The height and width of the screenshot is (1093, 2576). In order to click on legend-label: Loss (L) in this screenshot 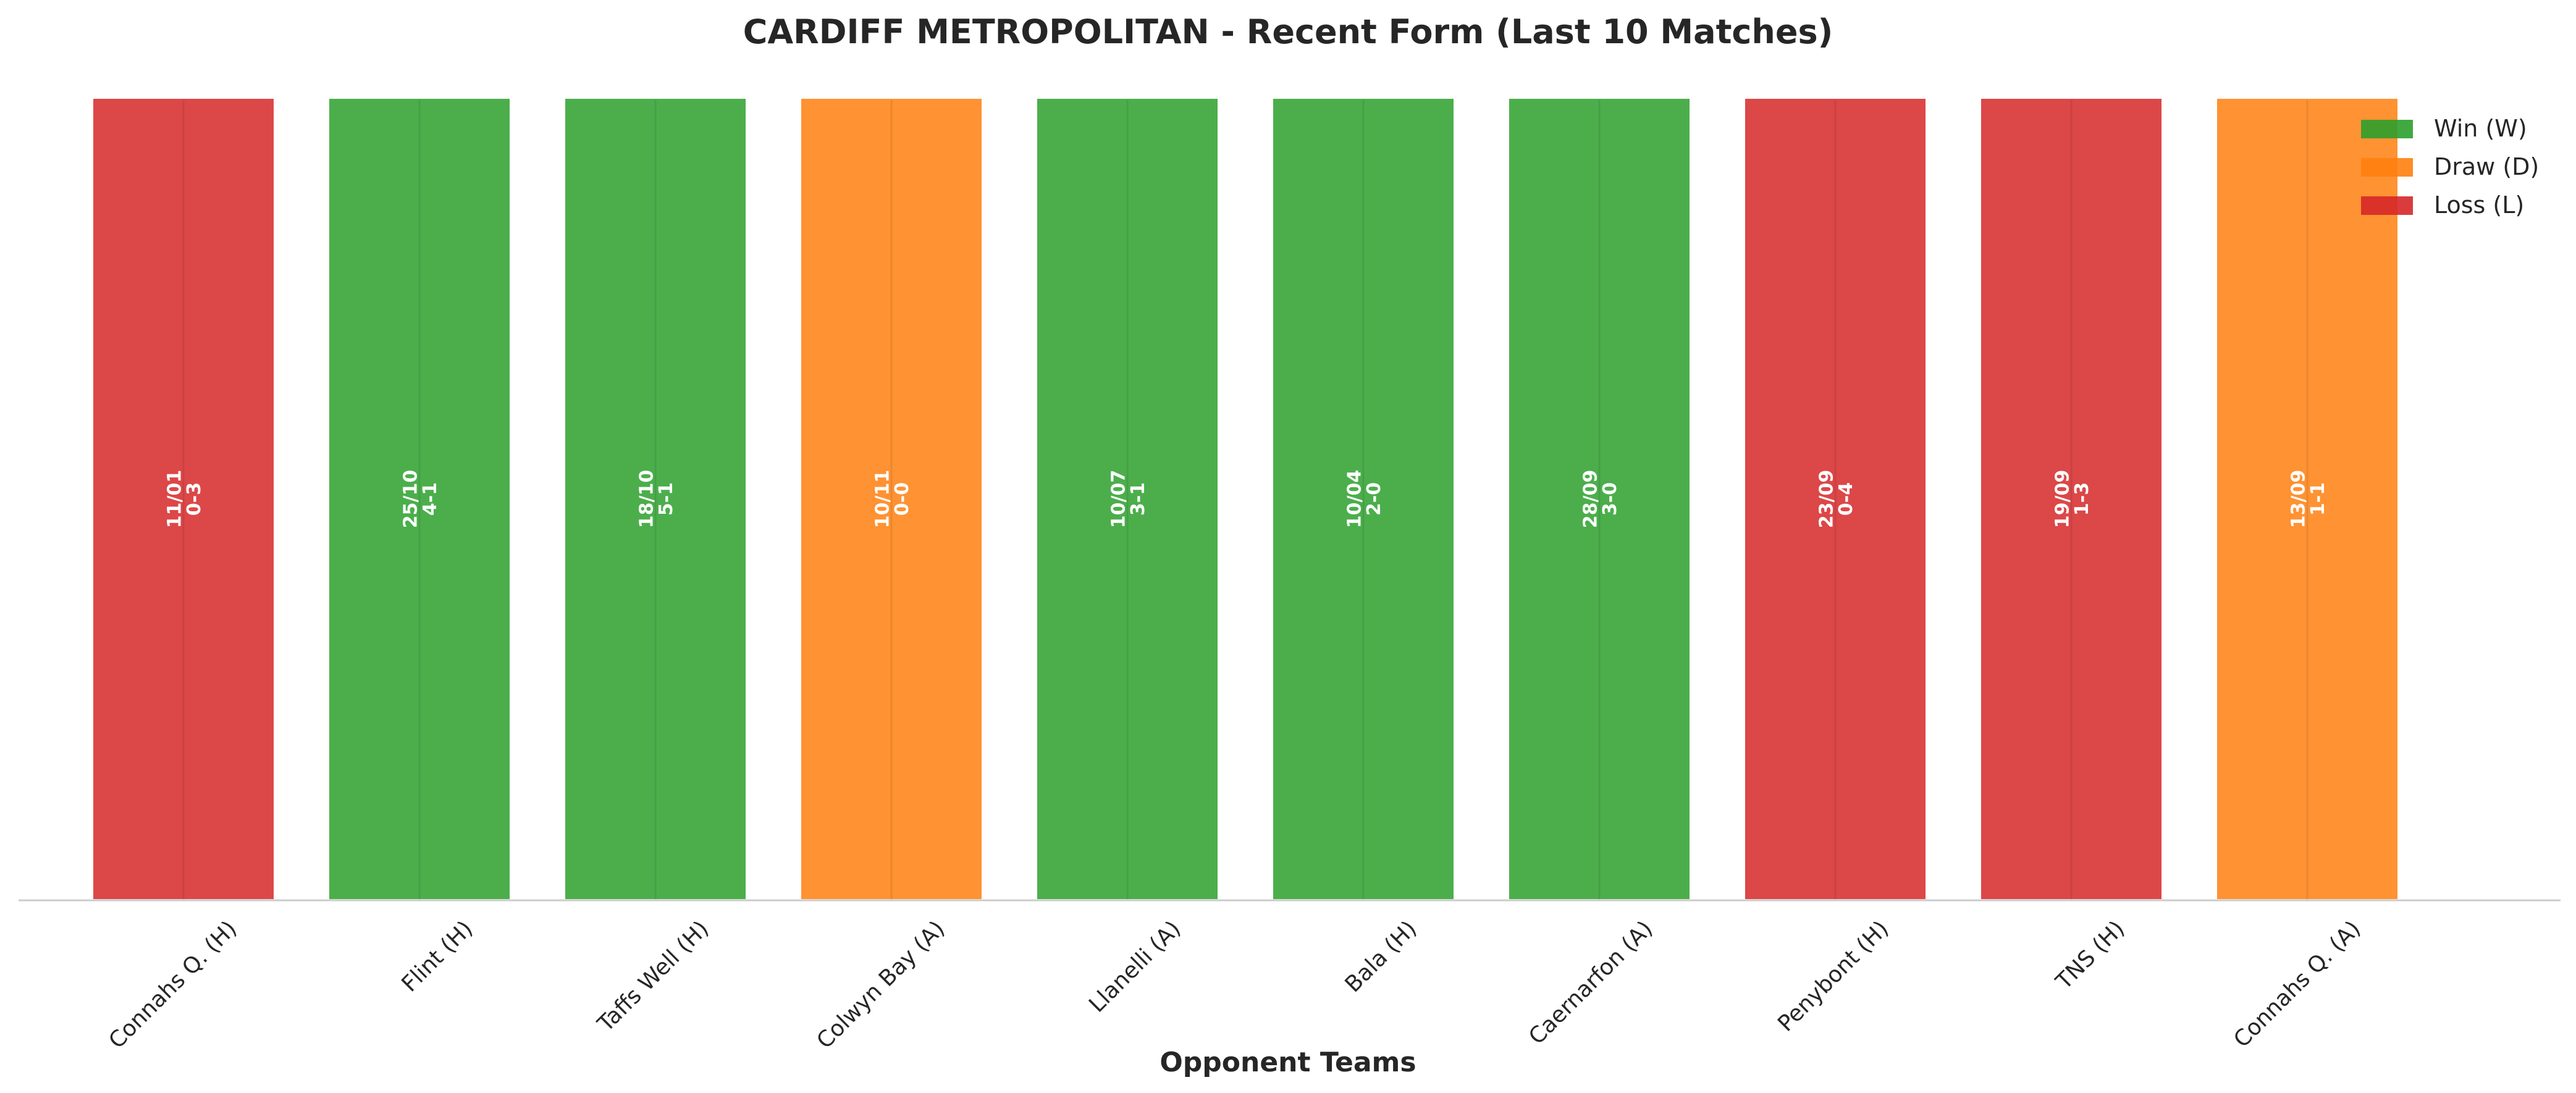, I will do `click(2479, 205)`.